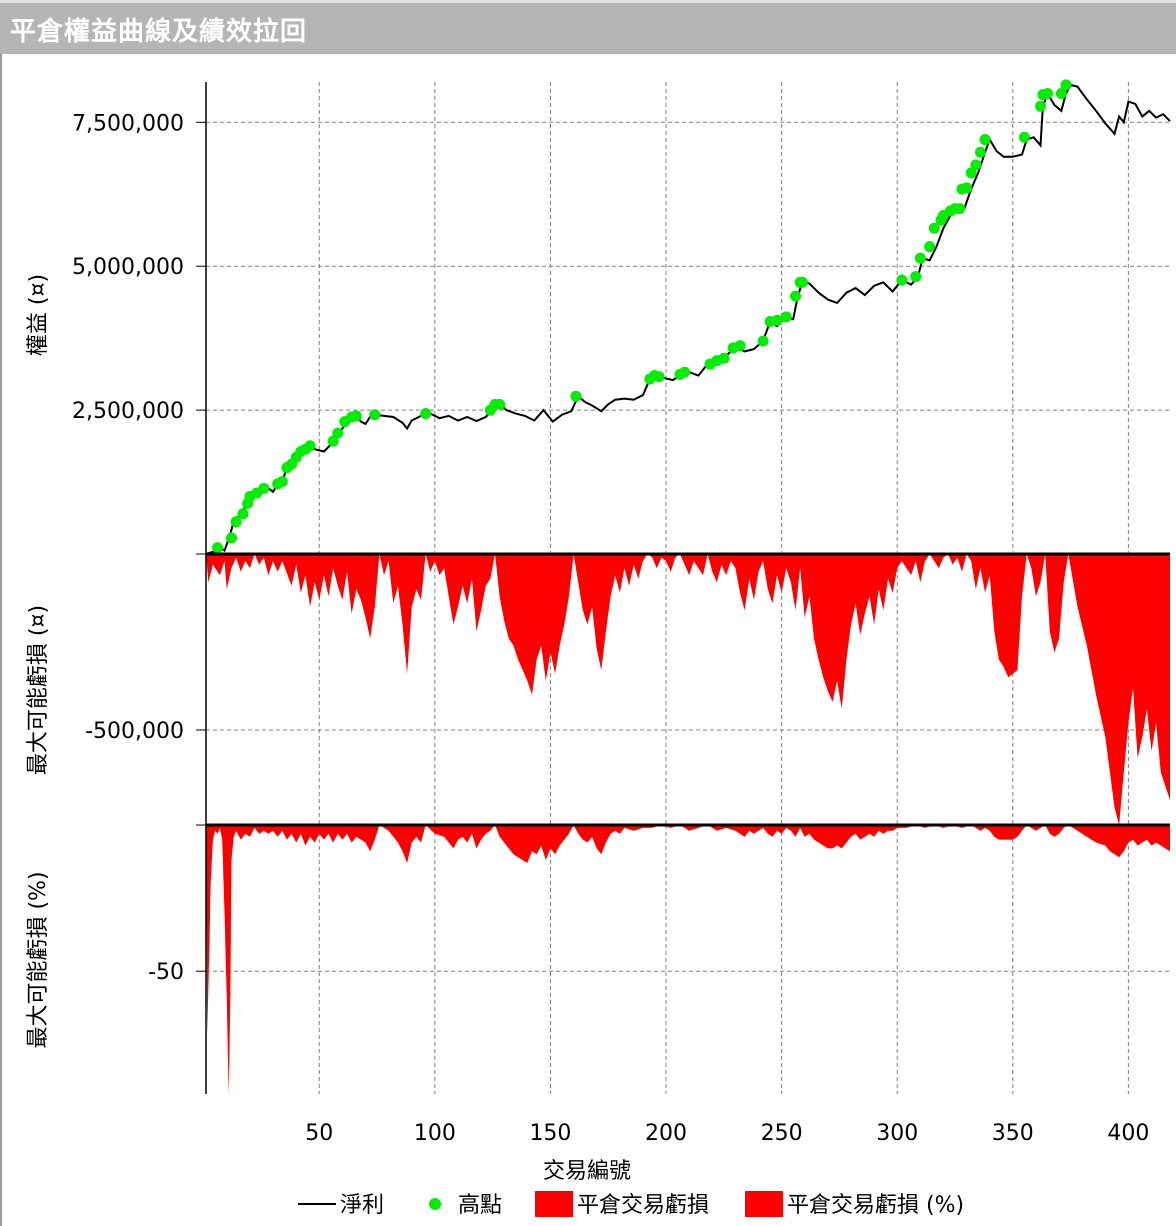  I want to click on y-axis-label: 最大可能虧損 (%), so click(38, 959).